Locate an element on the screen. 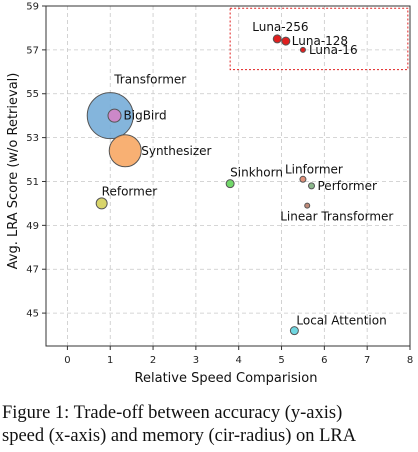 The height and width of the screenshot is (452, 418). y-tick-label: 47 is located at coordinates (32, 270).